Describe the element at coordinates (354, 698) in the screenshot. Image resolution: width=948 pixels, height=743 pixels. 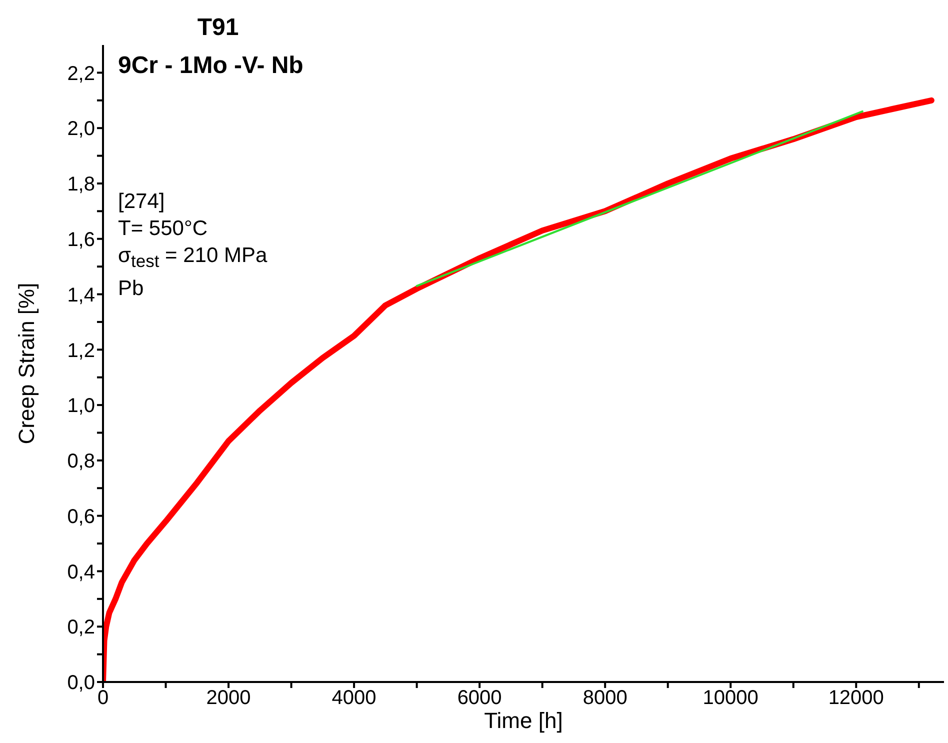
I see `x-tick-label: 4000` at that location.